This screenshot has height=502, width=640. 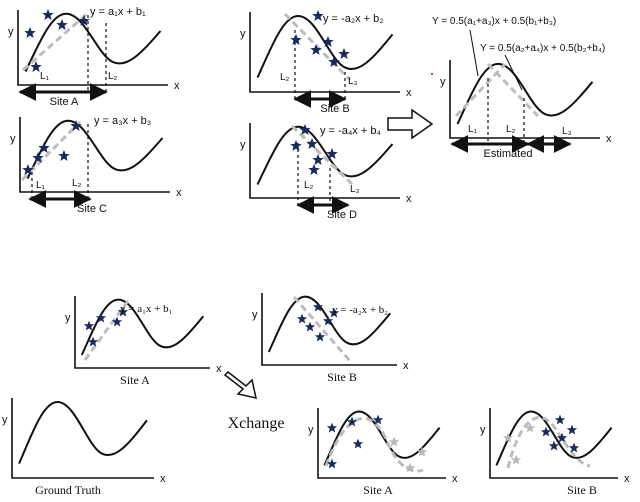 What do you see at coordinates (542, 48) in the screenshot?
I see `top-estimated-equation-2: Y = 0.5(a₂+a₄)x + 0.5(b₂+b₄)` at bounding box center [542, 48].